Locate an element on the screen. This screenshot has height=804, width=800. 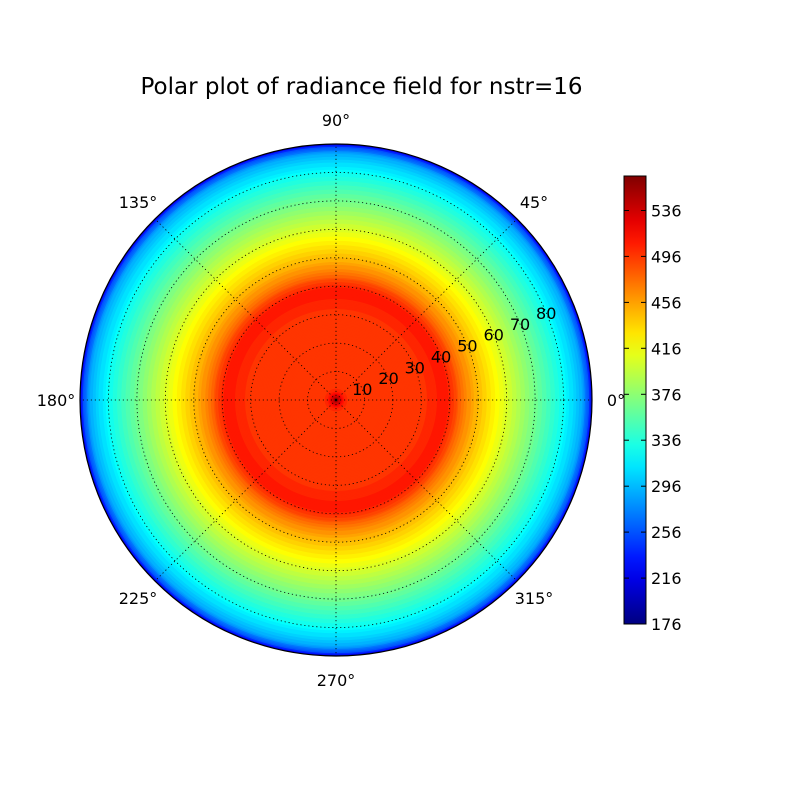
colorbar: 176 216 256 296 336 376 416 456 496 536 is located at coordinates (652, 404).